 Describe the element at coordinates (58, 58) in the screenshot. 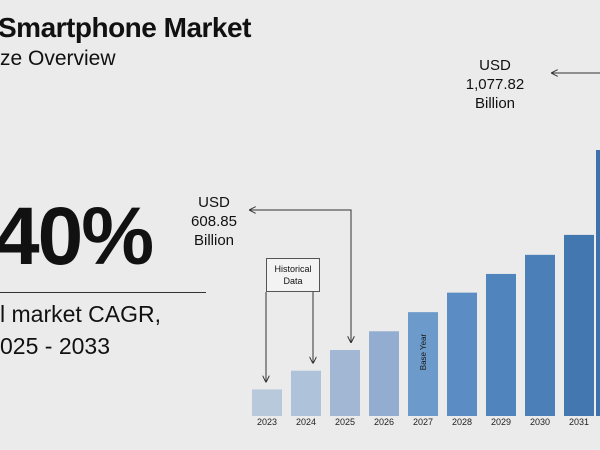

I see `page-subtitle: ze Overview` at that location.